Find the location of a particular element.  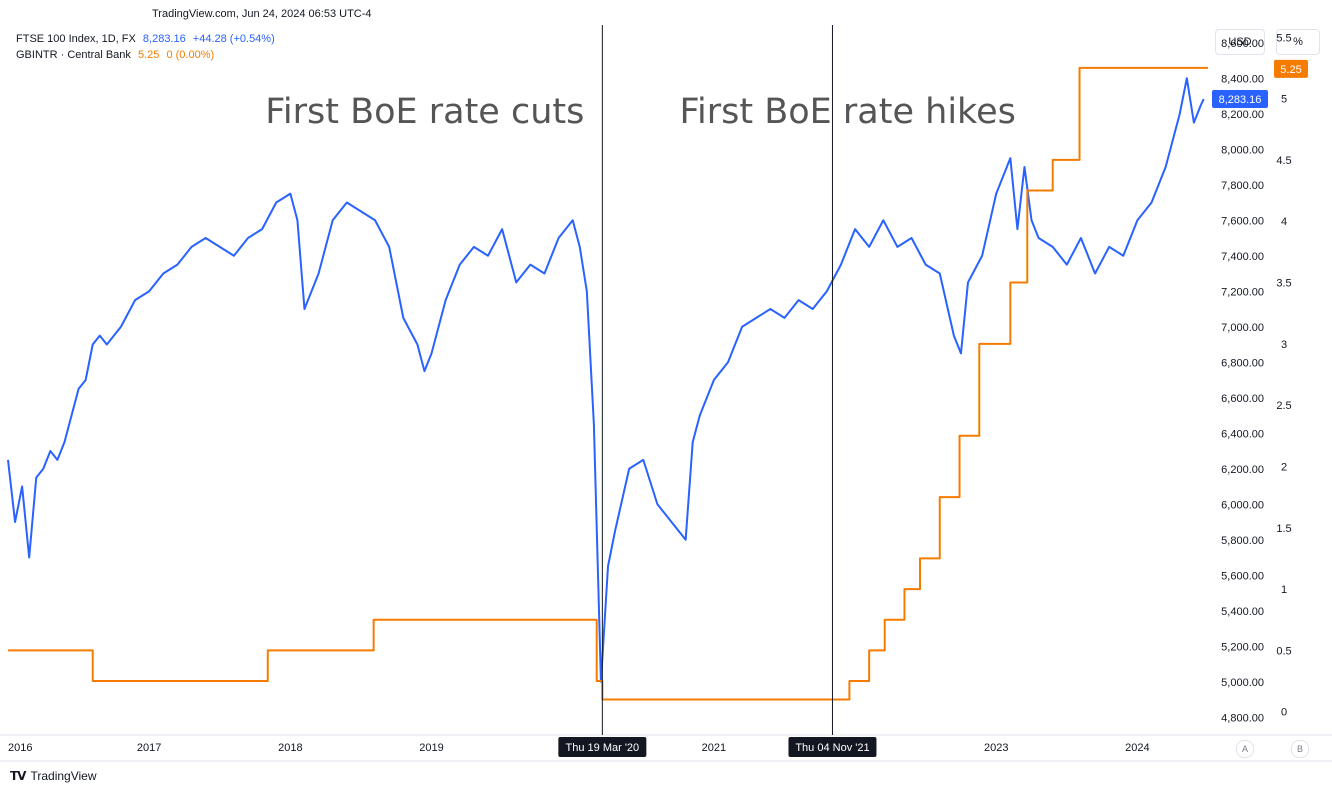

rate-tick-label: 4.5 is located at coordinates (1283, 161).